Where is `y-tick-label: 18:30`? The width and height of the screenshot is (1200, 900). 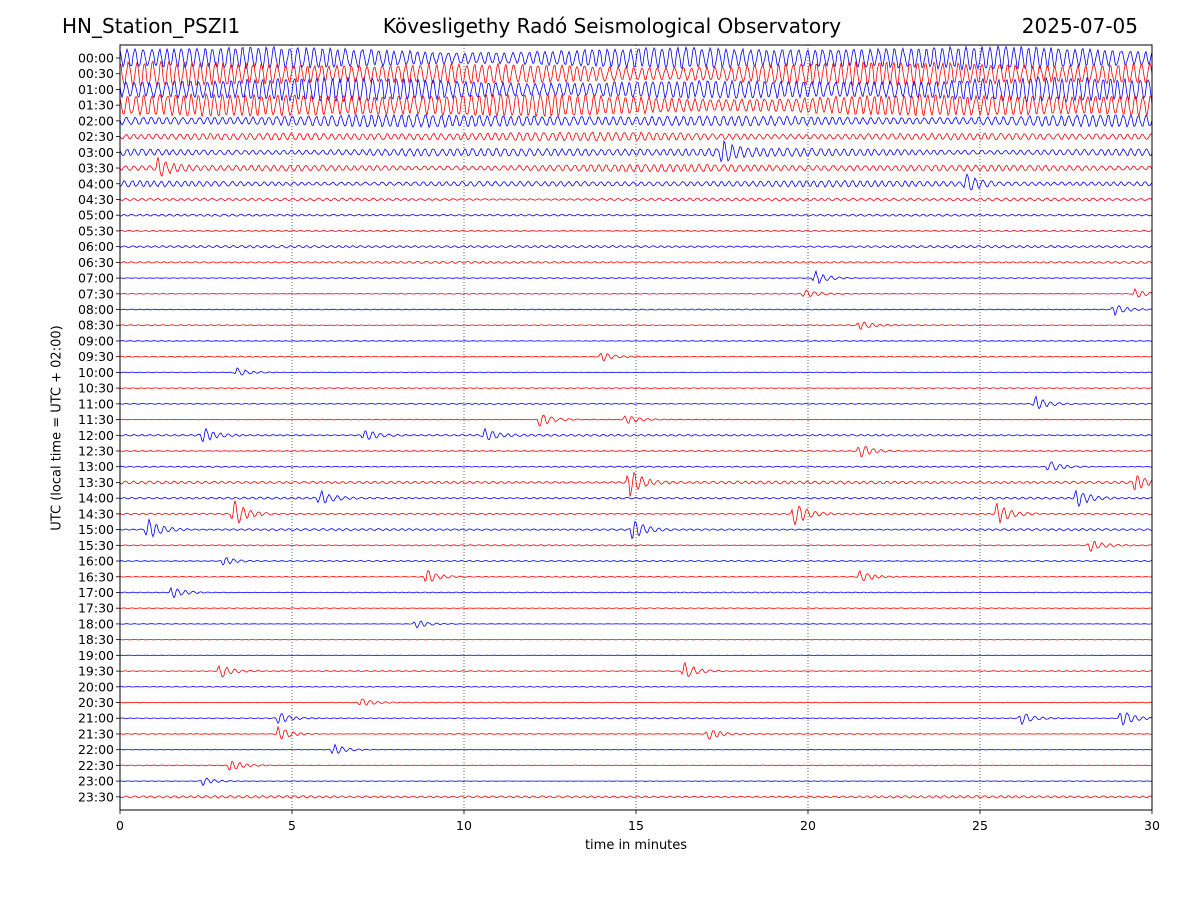
y-tick-label: 18:30 is located at coordinates (96, 639).